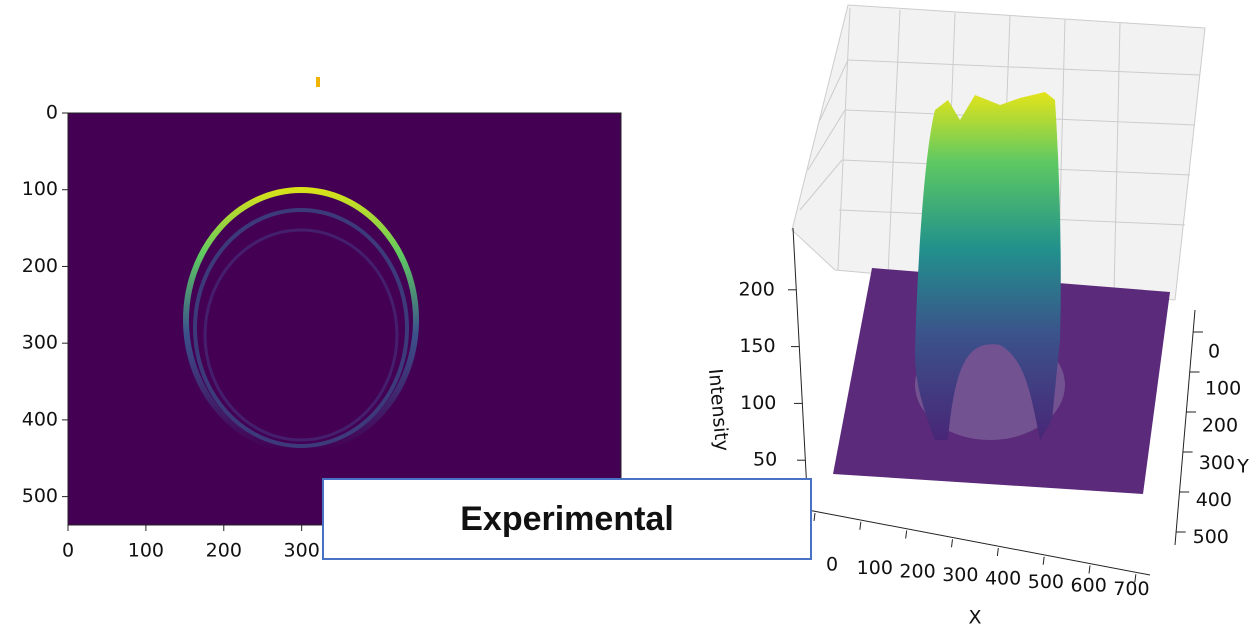 This screenshot has height=630, width=1256. What do you see at coordinates (758, 403) in the screenshot?
I see `z-tick-label: 100` at bounding box center [758, 403].